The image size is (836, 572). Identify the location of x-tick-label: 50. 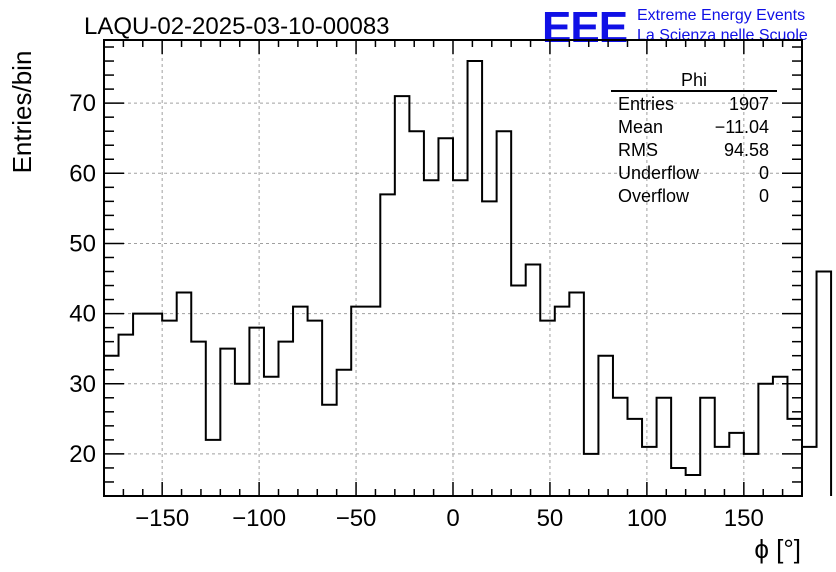
(550, 518).